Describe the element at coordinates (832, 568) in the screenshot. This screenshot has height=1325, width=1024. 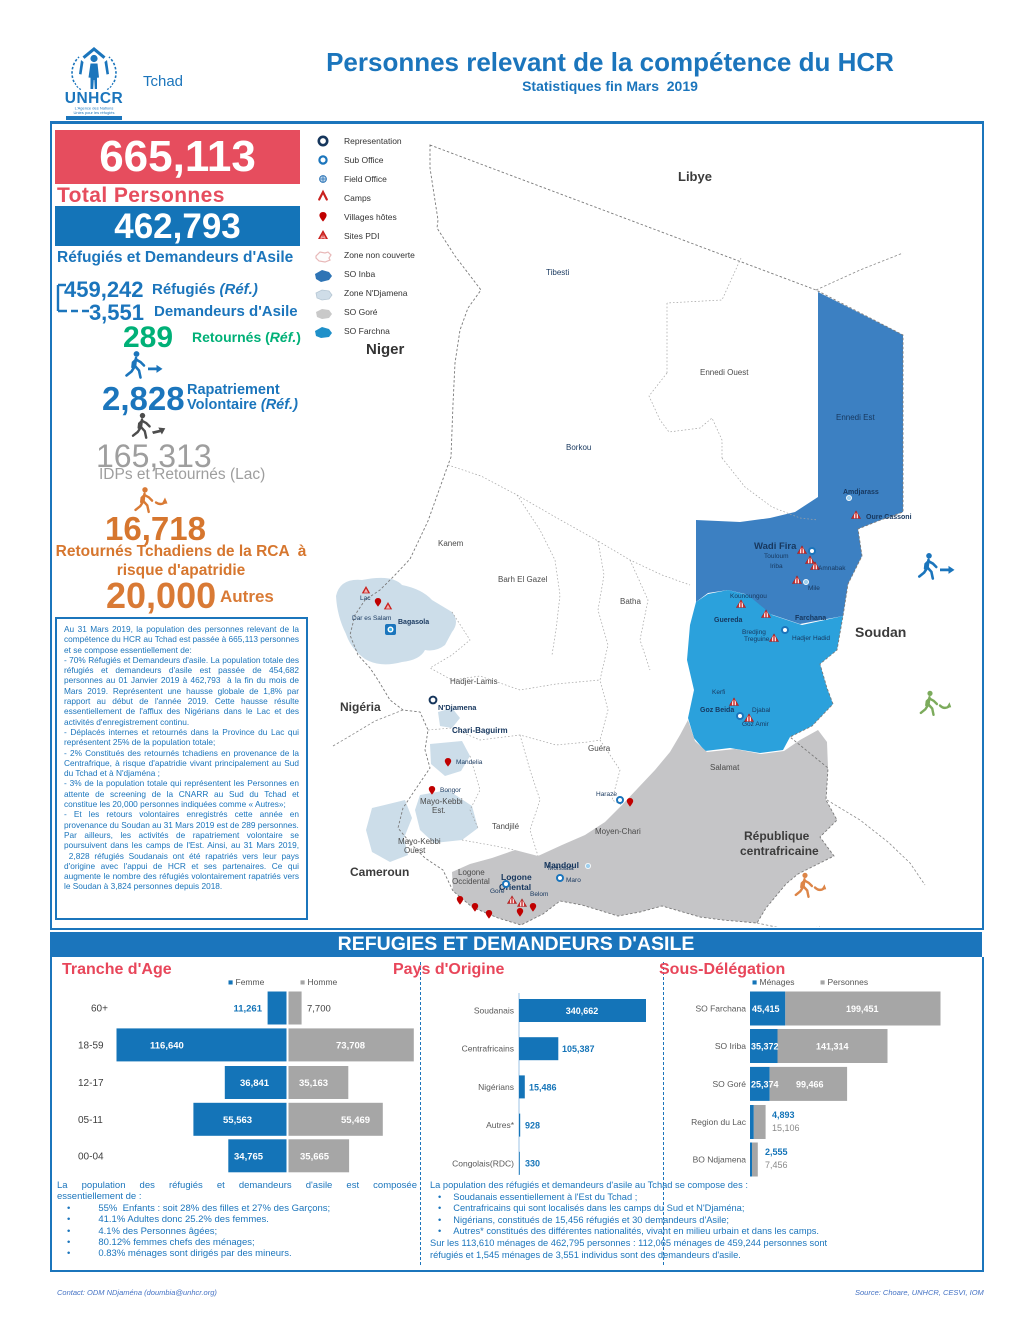
I see `svg-text: Amnabak` at that location.